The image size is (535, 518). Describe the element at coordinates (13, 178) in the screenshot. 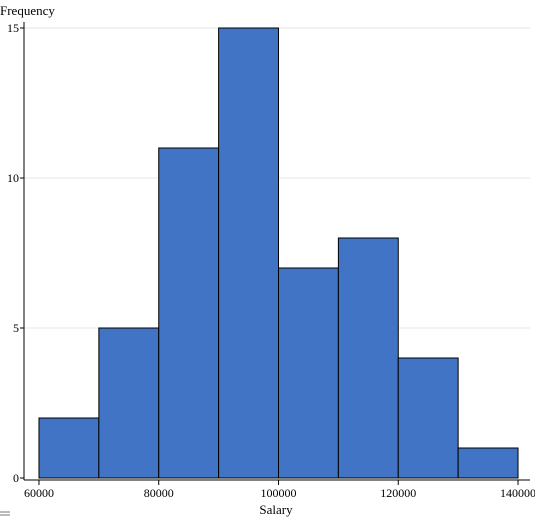

I see `y-tick-label-10: 10` at that location.